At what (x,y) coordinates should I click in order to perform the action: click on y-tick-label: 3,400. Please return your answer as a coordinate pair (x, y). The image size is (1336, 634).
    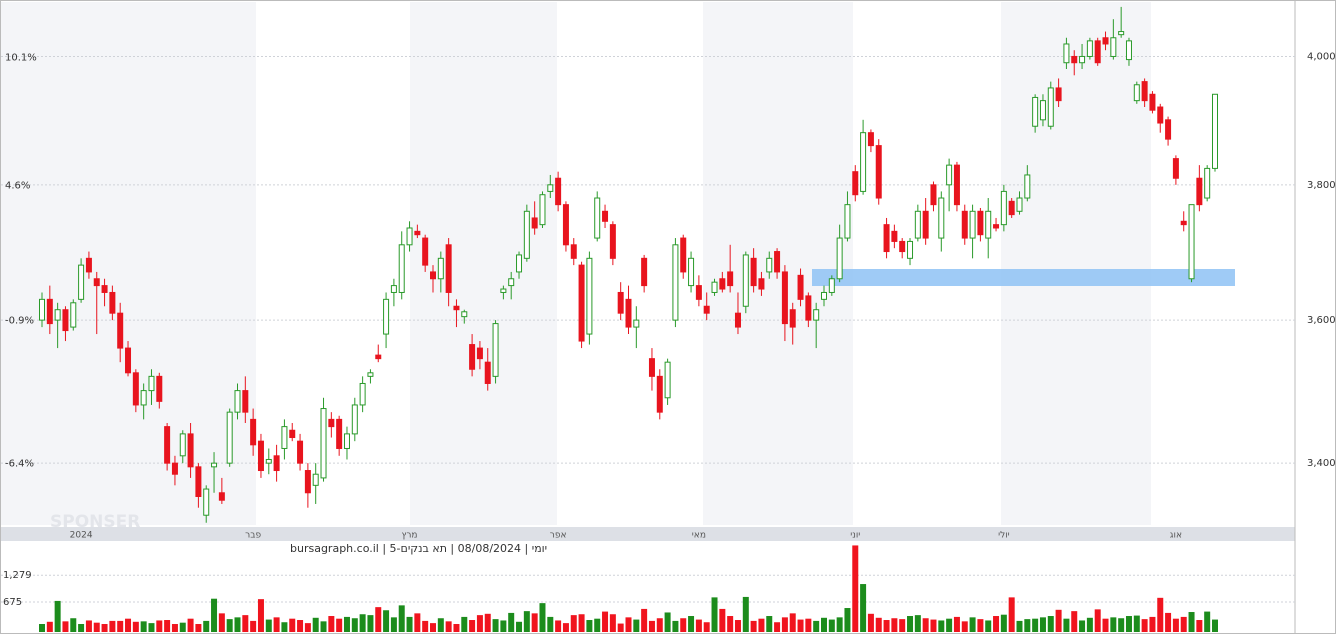
    Looking at the image, I should click on (1321, 463).